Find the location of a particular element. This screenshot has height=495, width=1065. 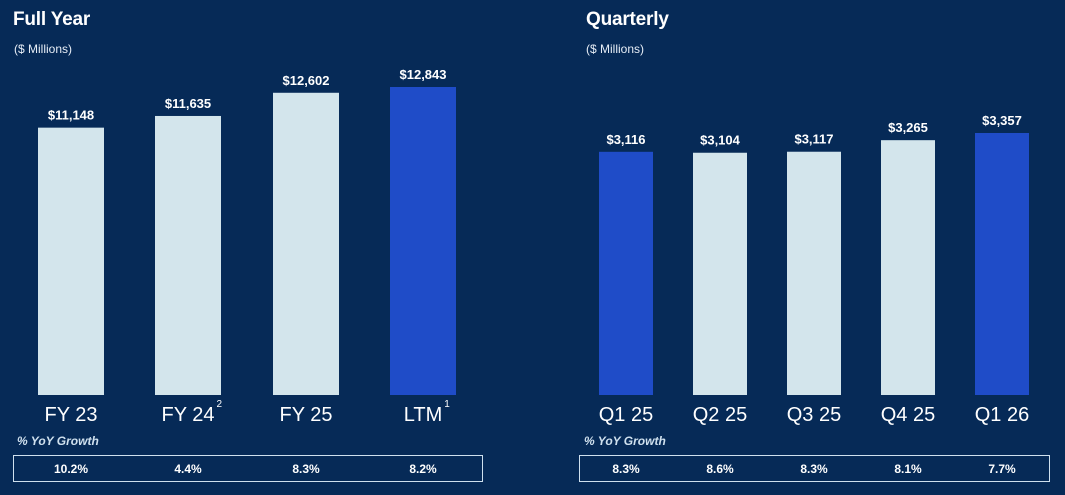

category-label: FY 23 is located at coordinates (71, 415).